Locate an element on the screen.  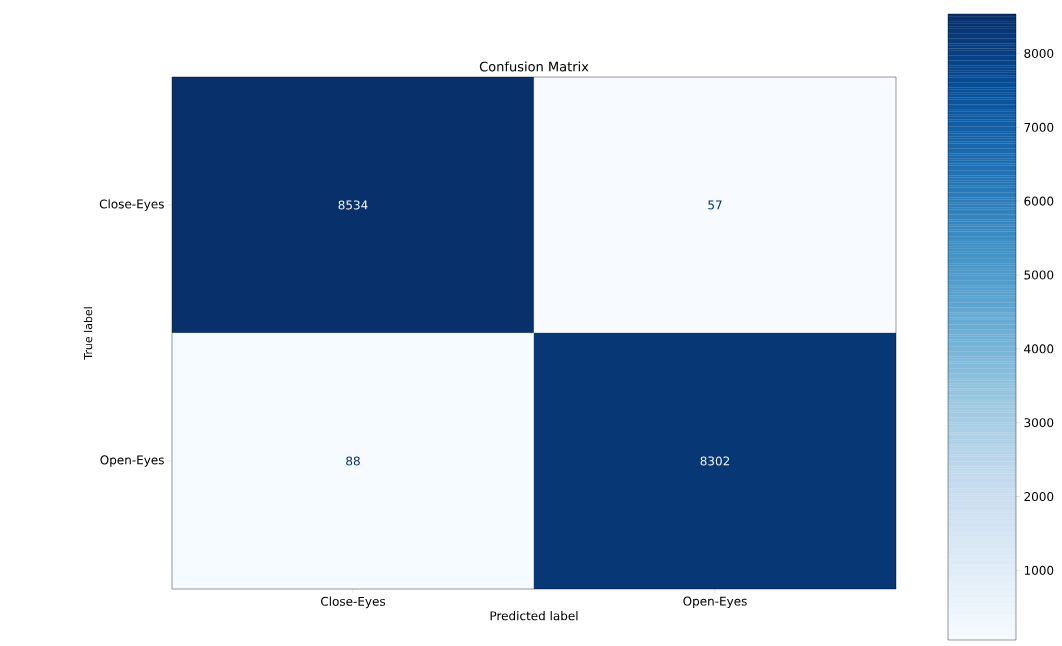
color-bar-label: 3000 is located at coordinates (1039, 423).